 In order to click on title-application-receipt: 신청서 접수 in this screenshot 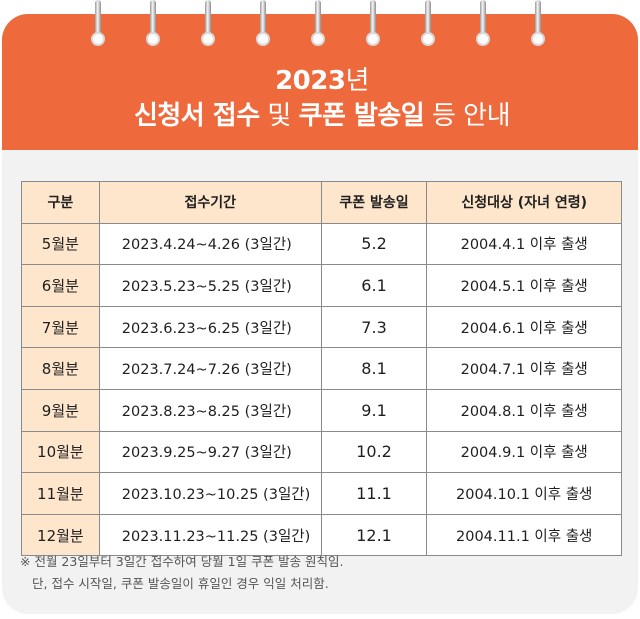, I will do `click(196, 116)`.